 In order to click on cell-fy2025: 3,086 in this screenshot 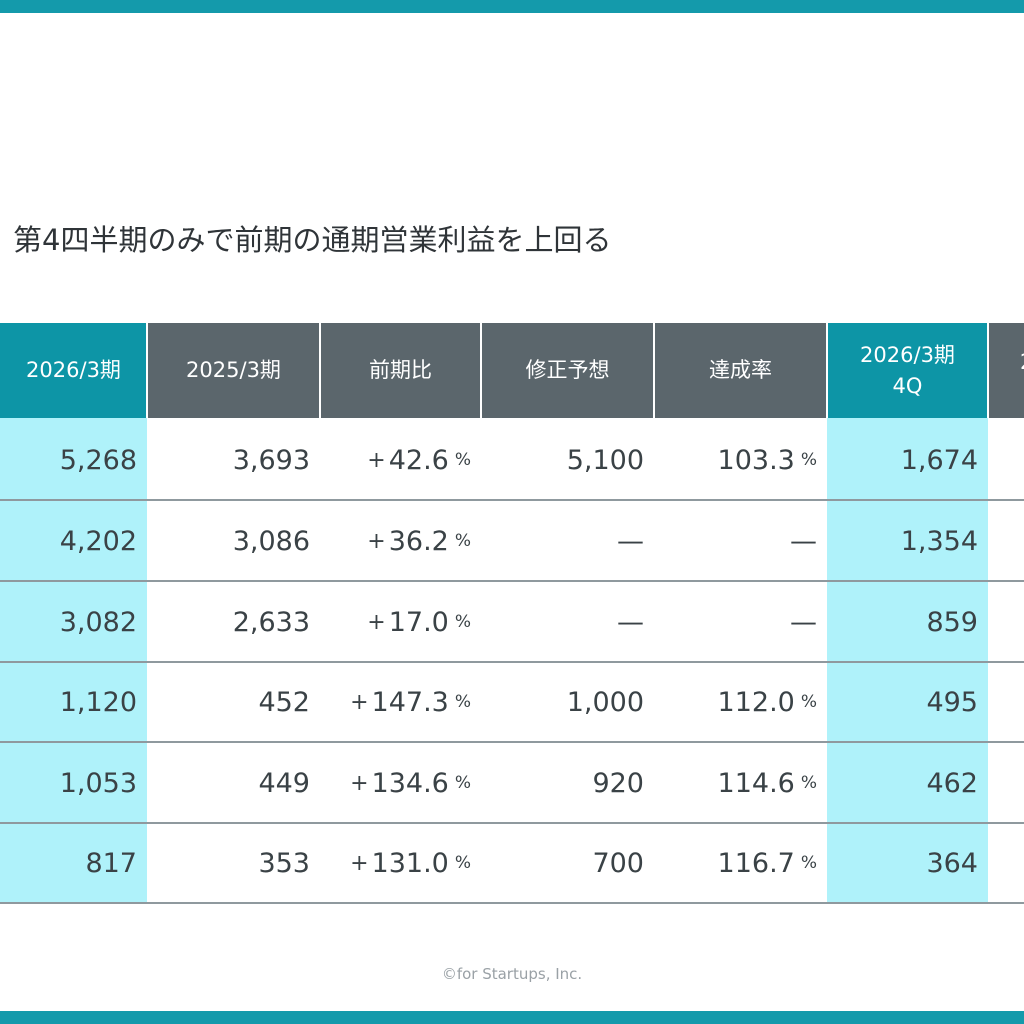, I will do `click(271, 541)`.